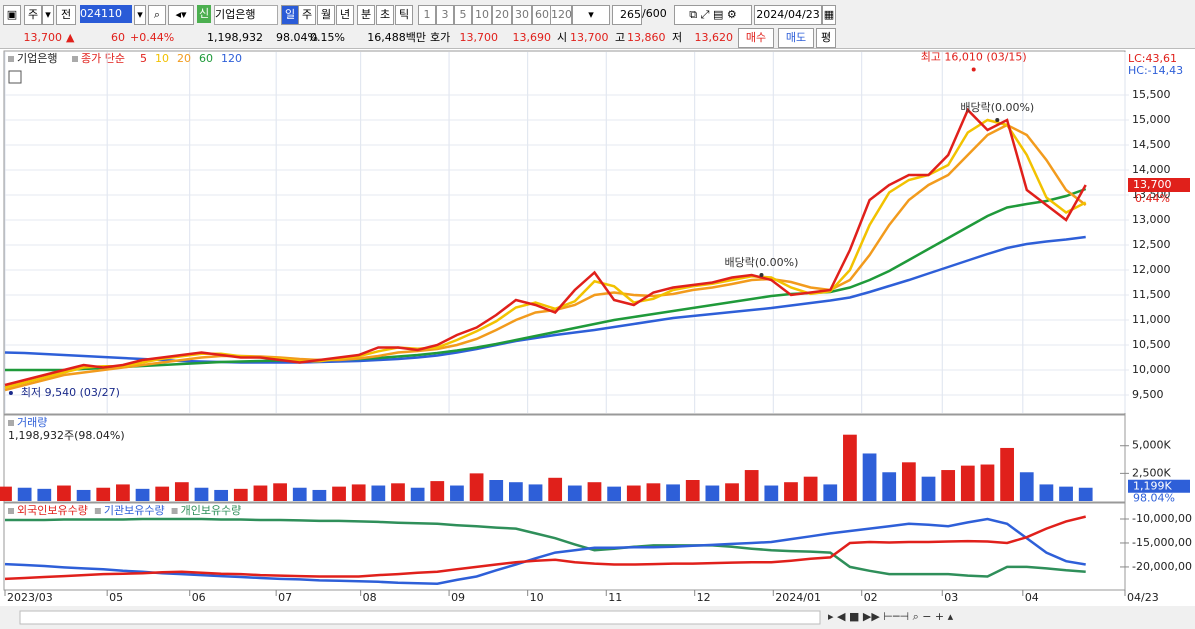 The image size is (1195, 629). I want to click on interval-button: 5, so click(463, 15).